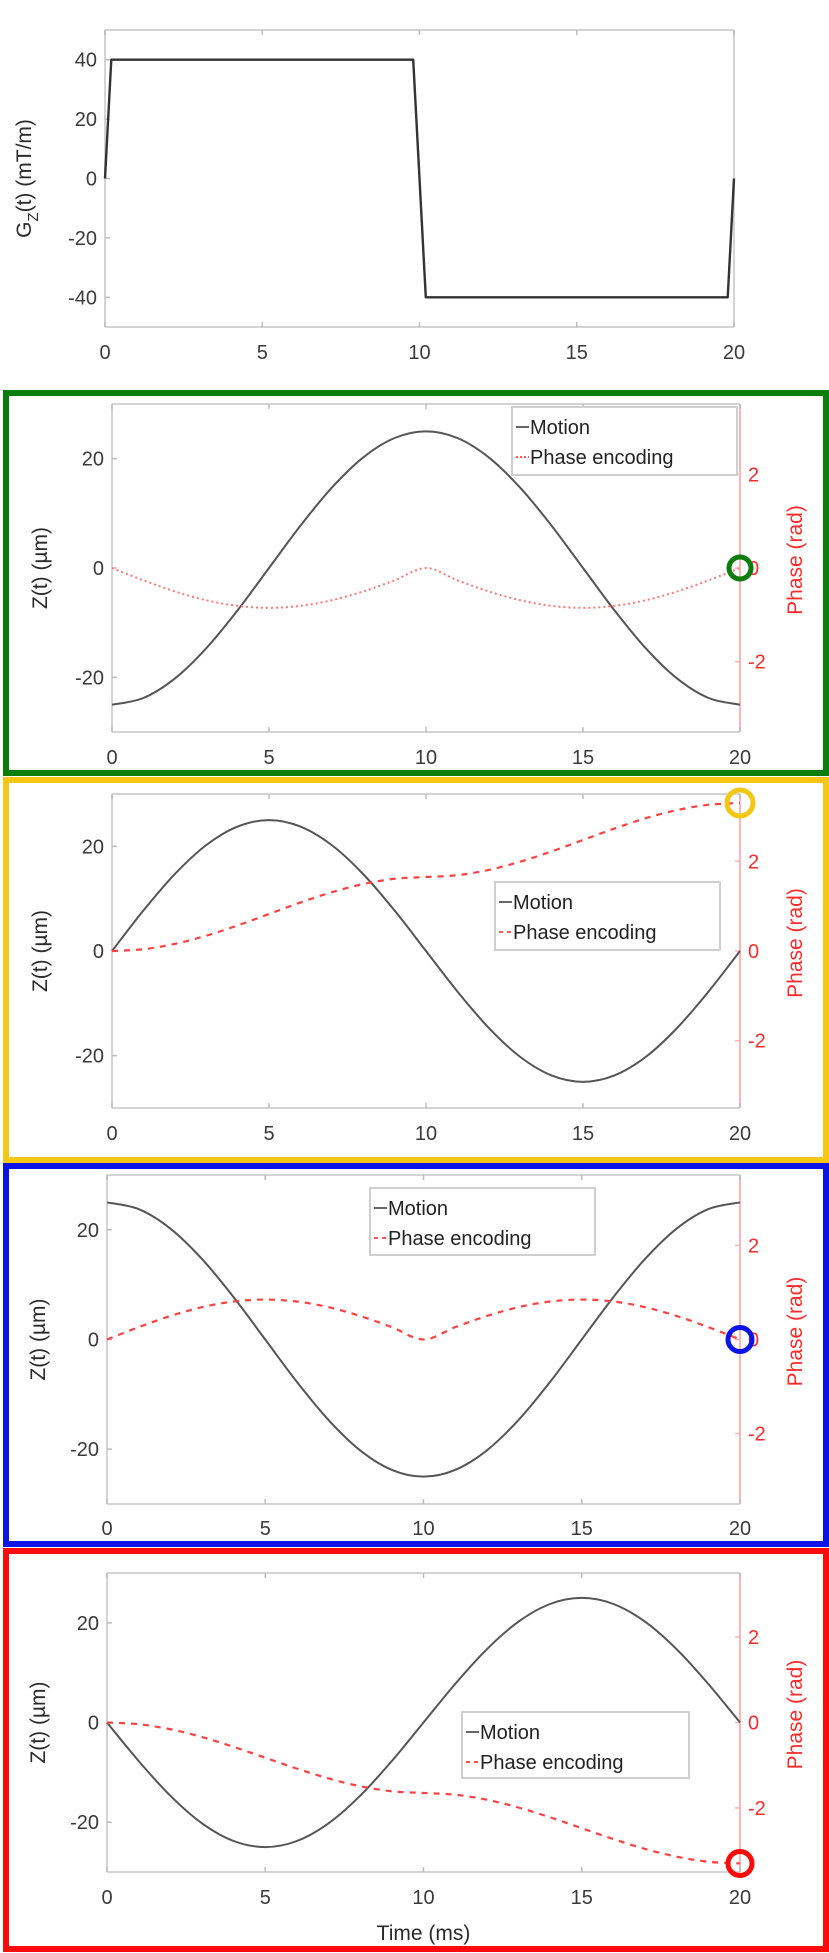 This screenshot has width=829, height=1953. What do you see at coordinates (33, 216) in the screenshot?
I see `y-axis-label-subscript: Z` at bounding box center [33, 216].